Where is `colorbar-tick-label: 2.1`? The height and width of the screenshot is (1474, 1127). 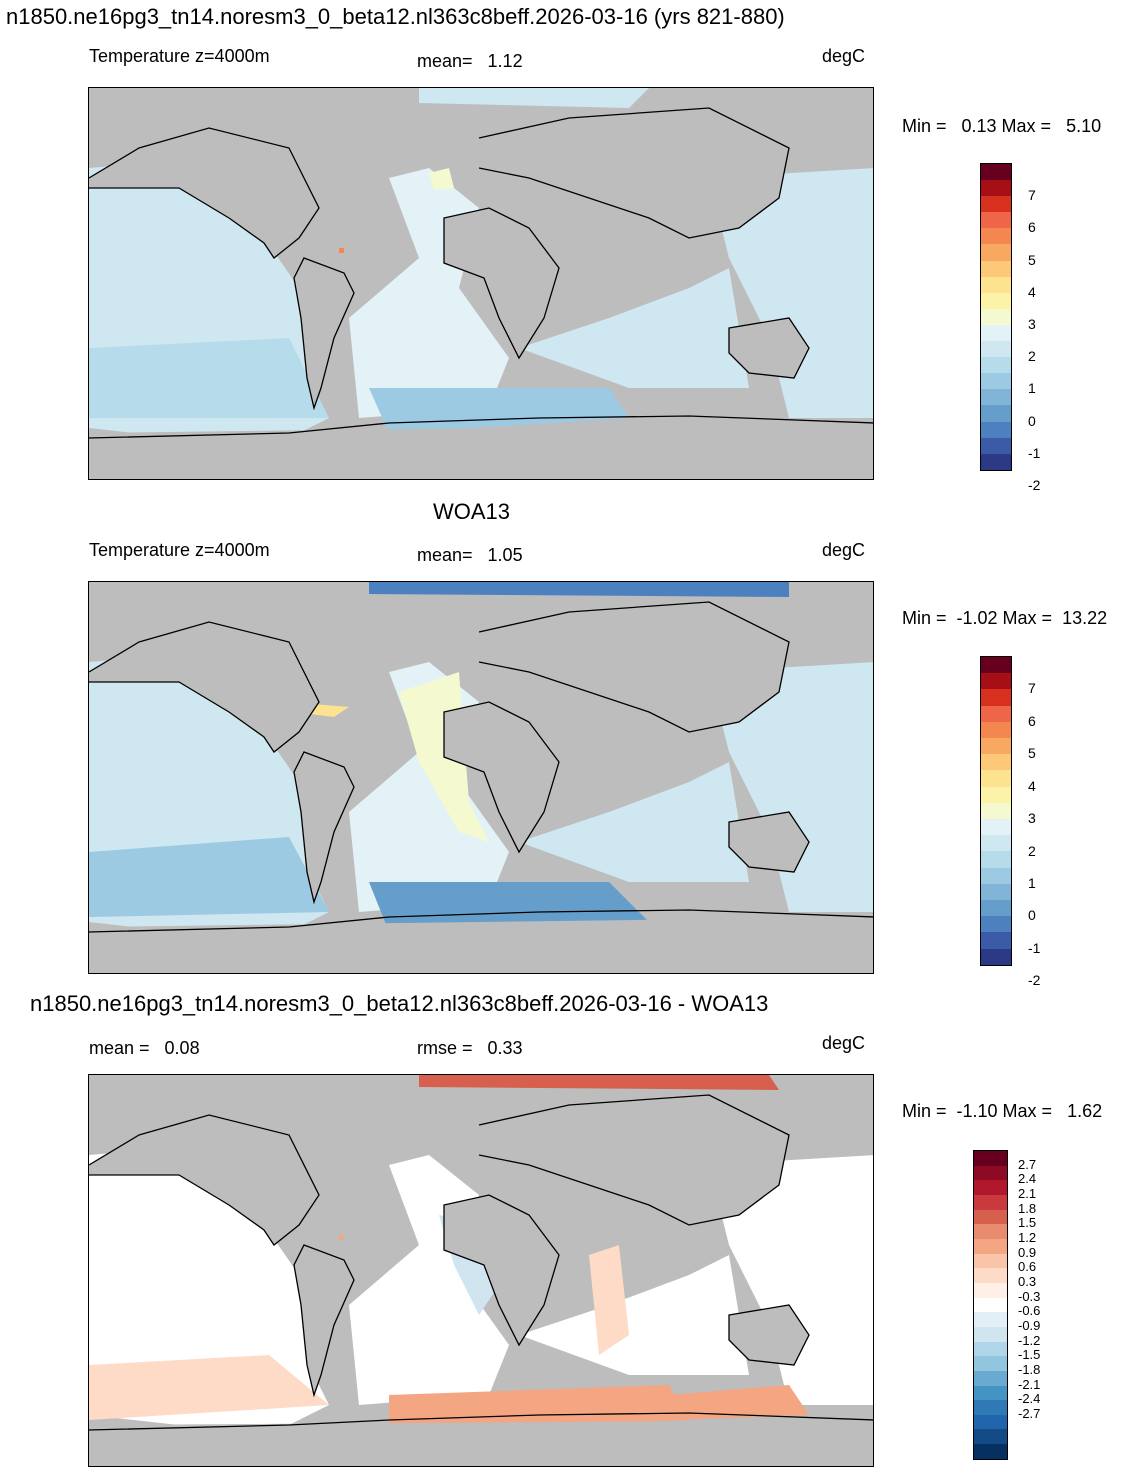 colorbar-tick-label: 2.1 is located at coordinates (1027, 1193).